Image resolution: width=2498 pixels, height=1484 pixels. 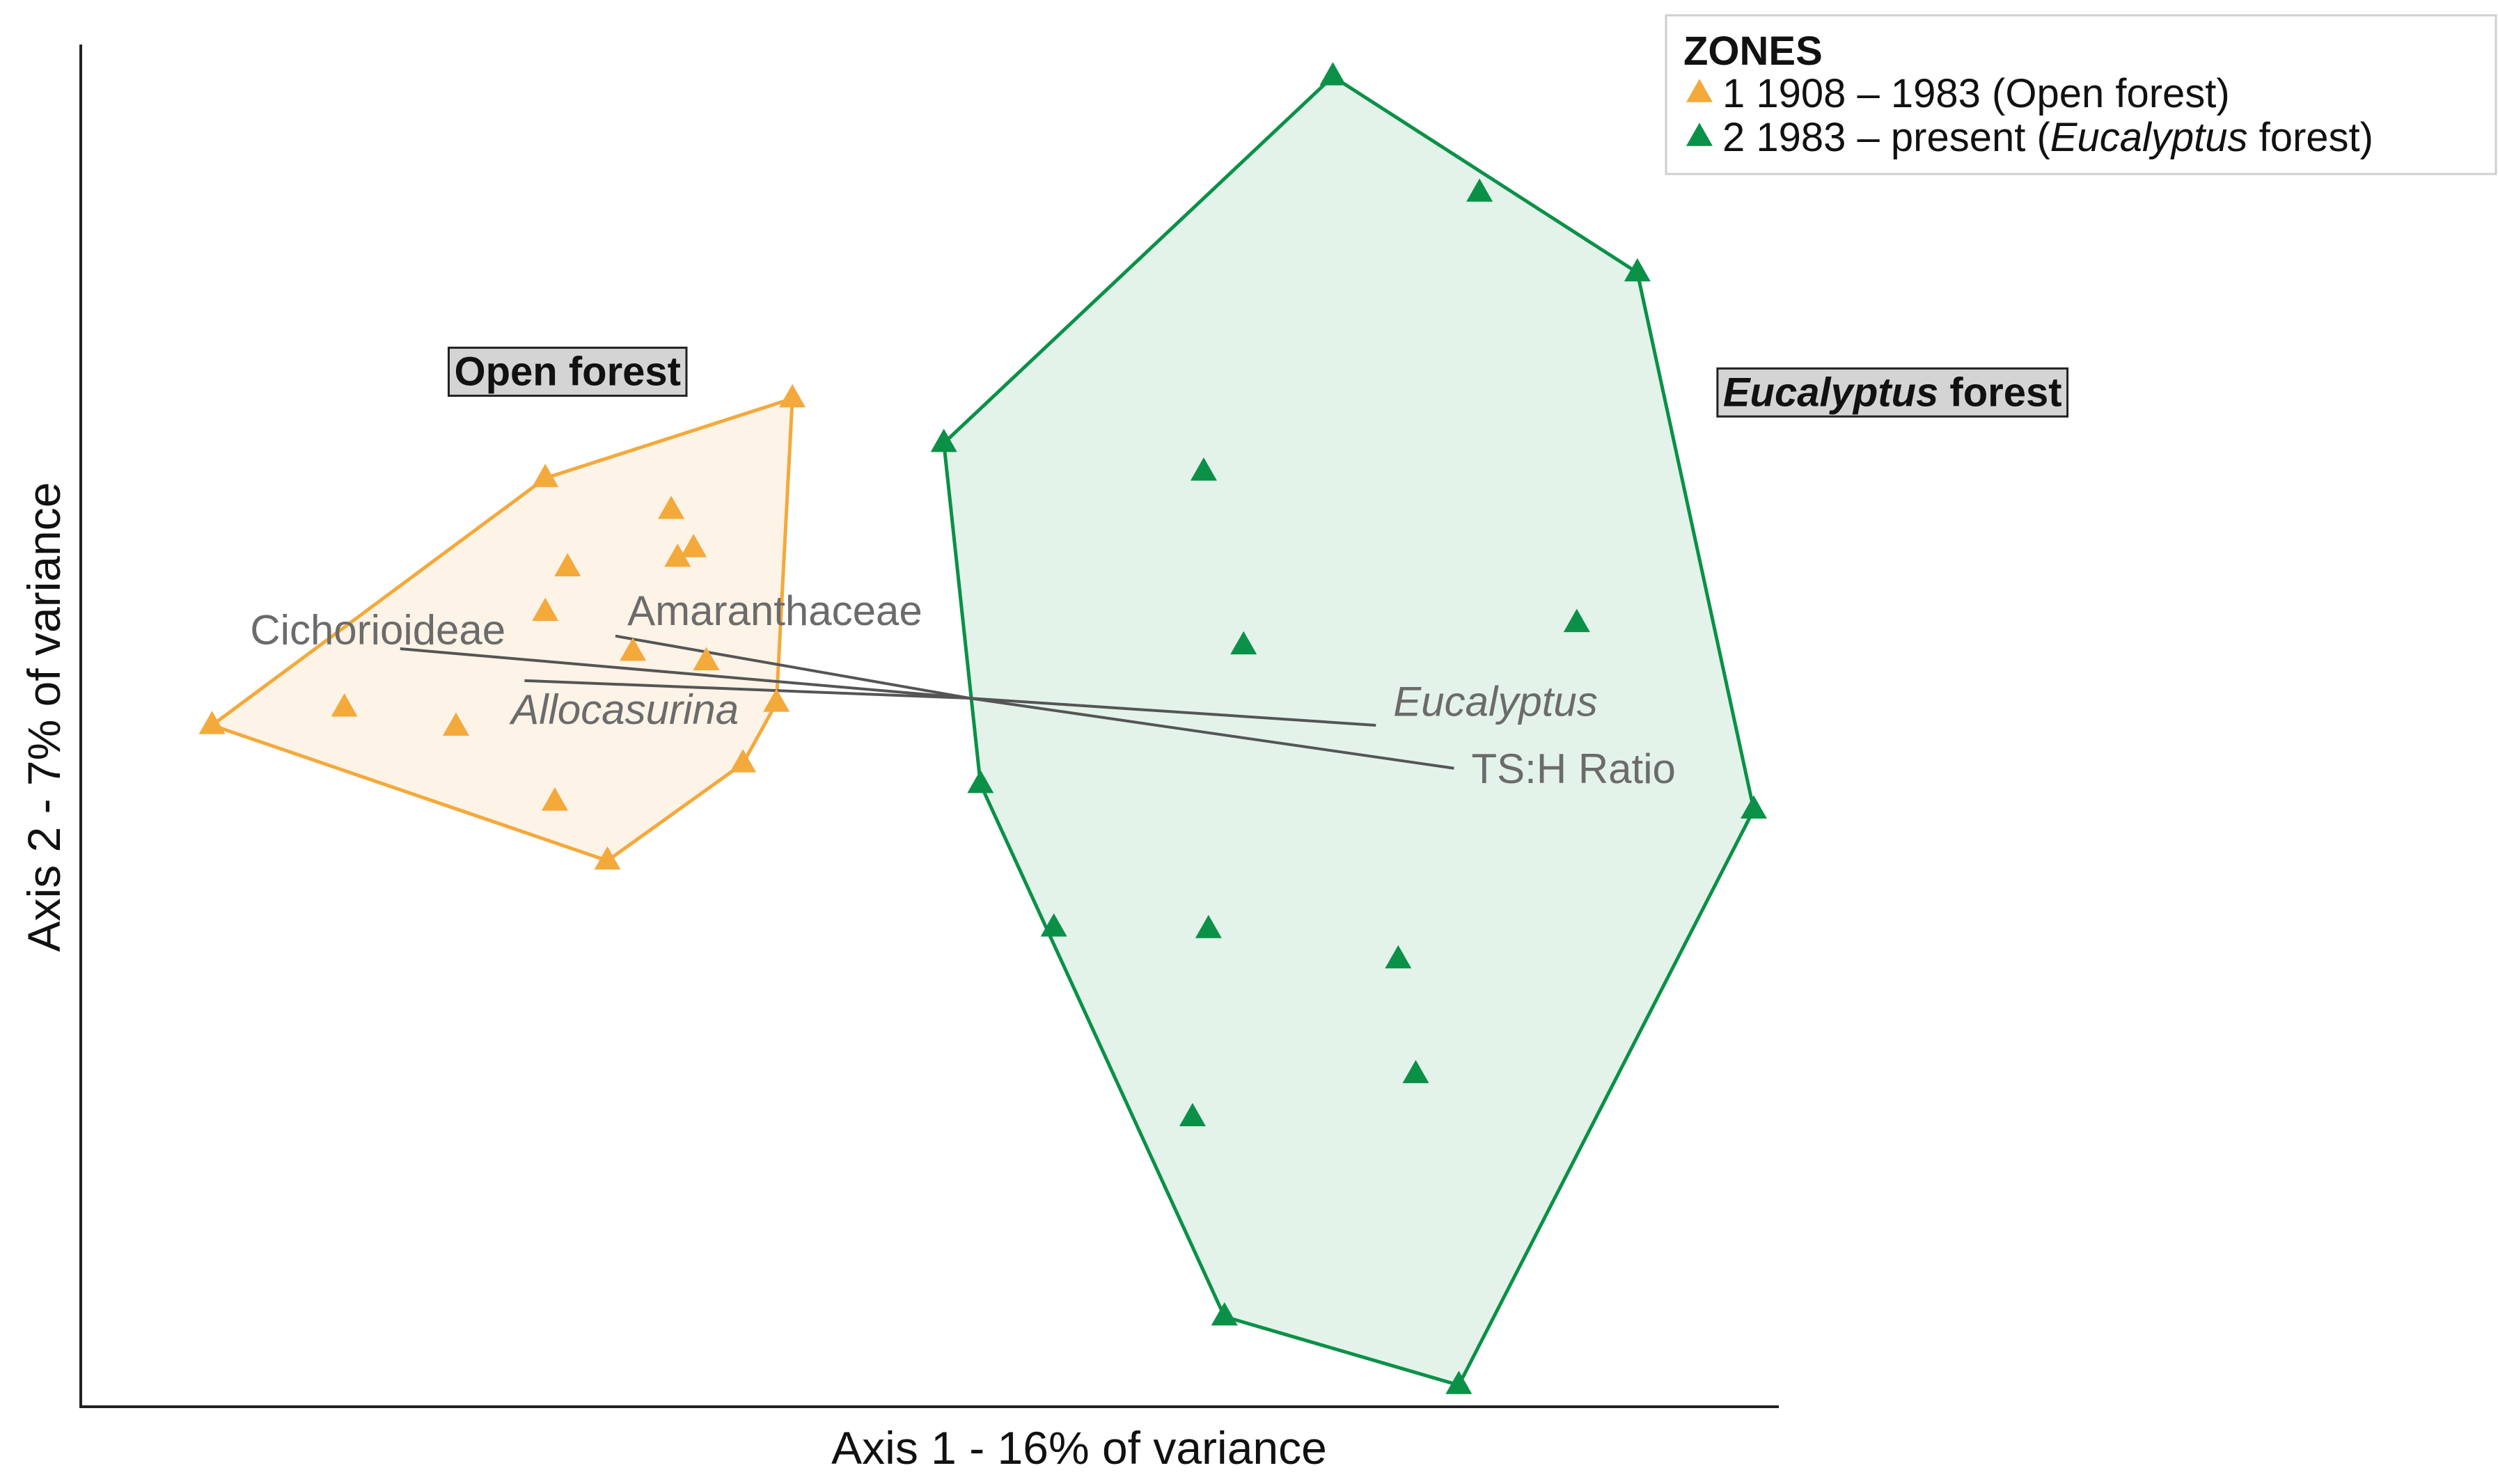 I want to click on label-part: 1 1908 – 1983 (Open forest), so click(x=1976, y=94).